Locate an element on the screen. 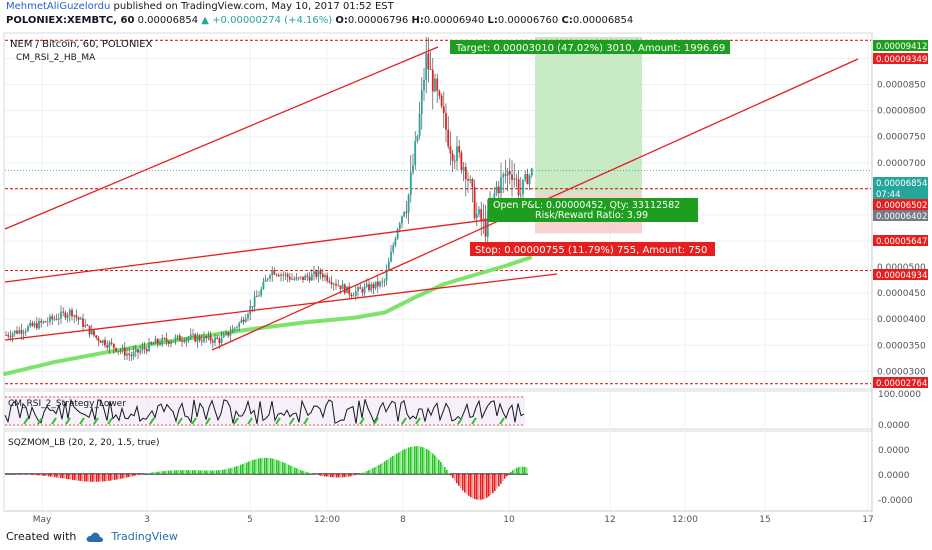  mom-tick-mid: 0.0000 is located at coordinates (894, 476).